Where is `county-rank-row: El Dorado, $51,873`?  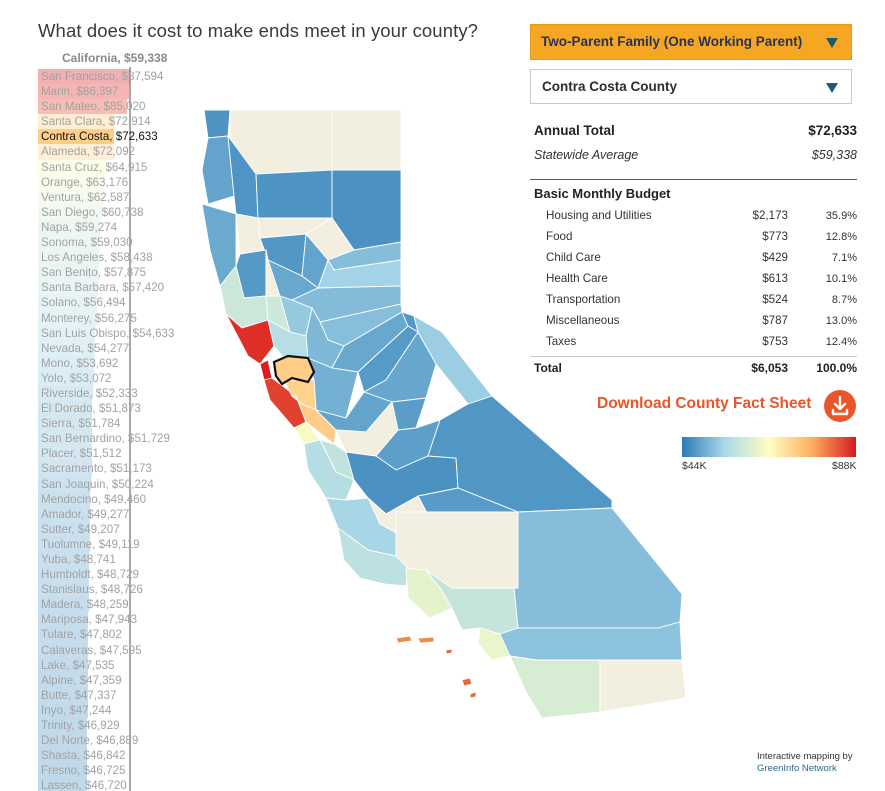
county-rank-row: El Dorado, $51,873 is located at coordinates (123, 409).